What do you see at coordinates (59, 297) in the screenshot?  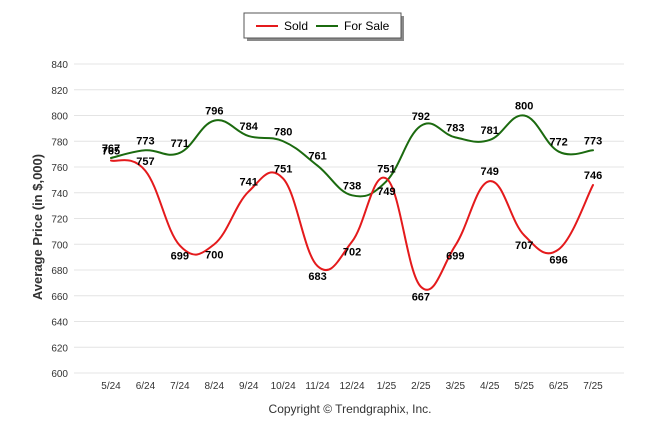 I see `y-tick-label: 660` at bounding box center [59, 297].